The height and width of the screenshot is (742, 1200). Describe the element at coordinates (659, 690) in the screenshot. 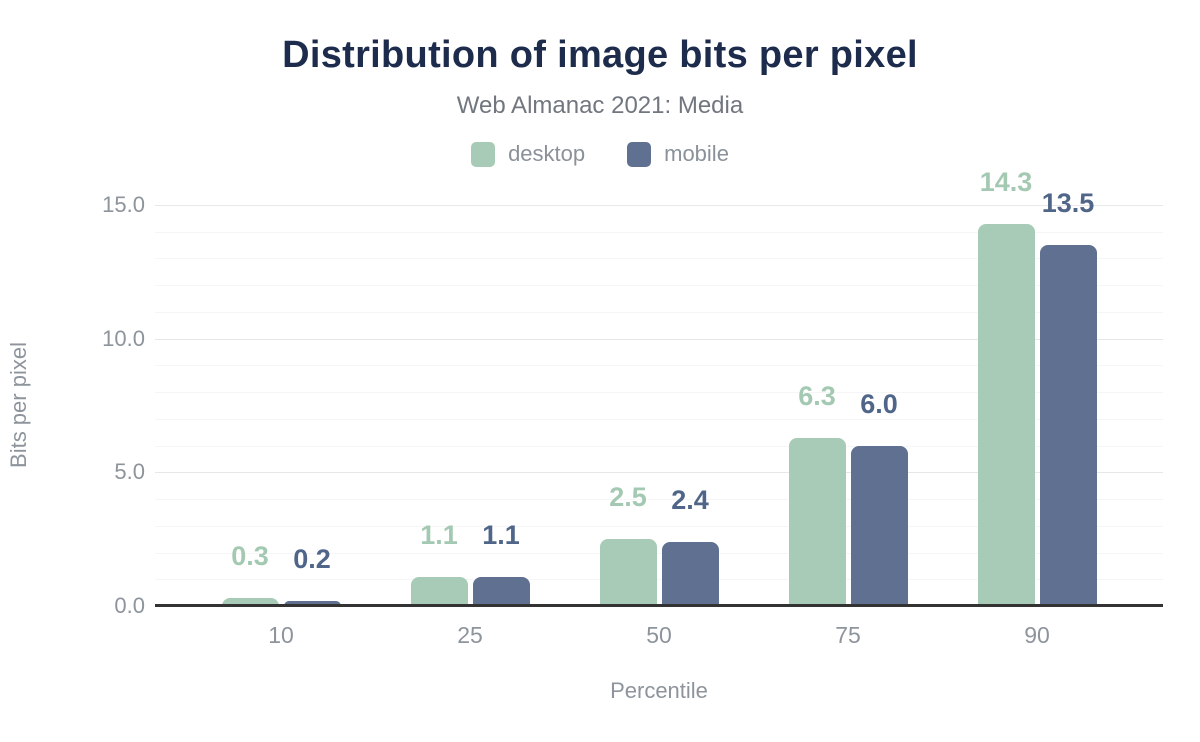

I see `x-axis-title: Percentile` at that location.